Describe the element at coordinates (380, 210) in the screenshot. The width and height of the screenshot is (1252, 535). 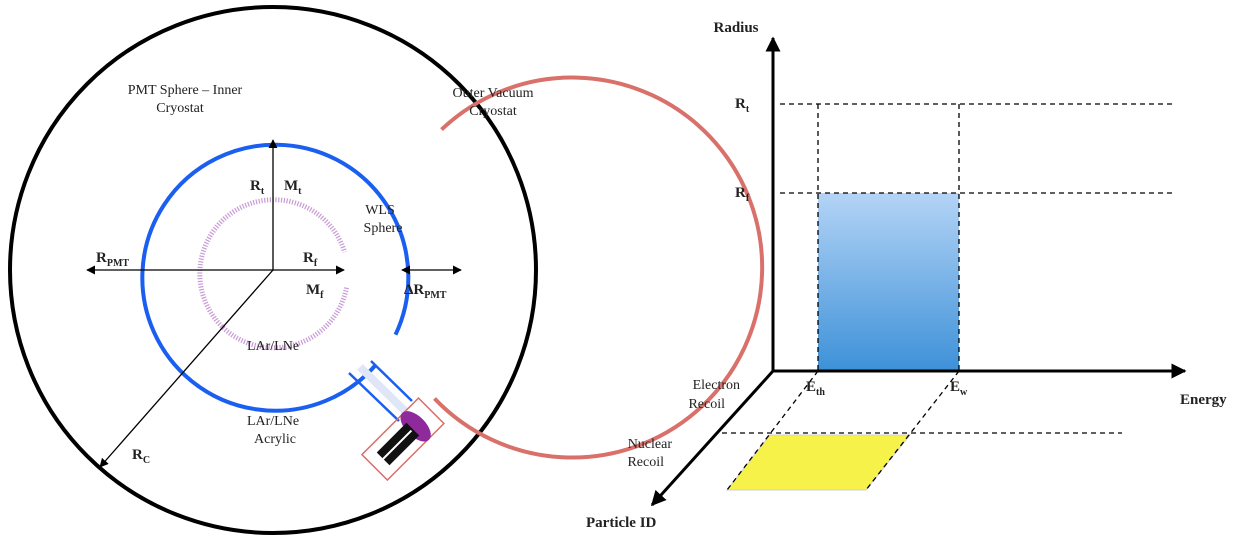
I see `wls-label-line1: WLS` at that location.